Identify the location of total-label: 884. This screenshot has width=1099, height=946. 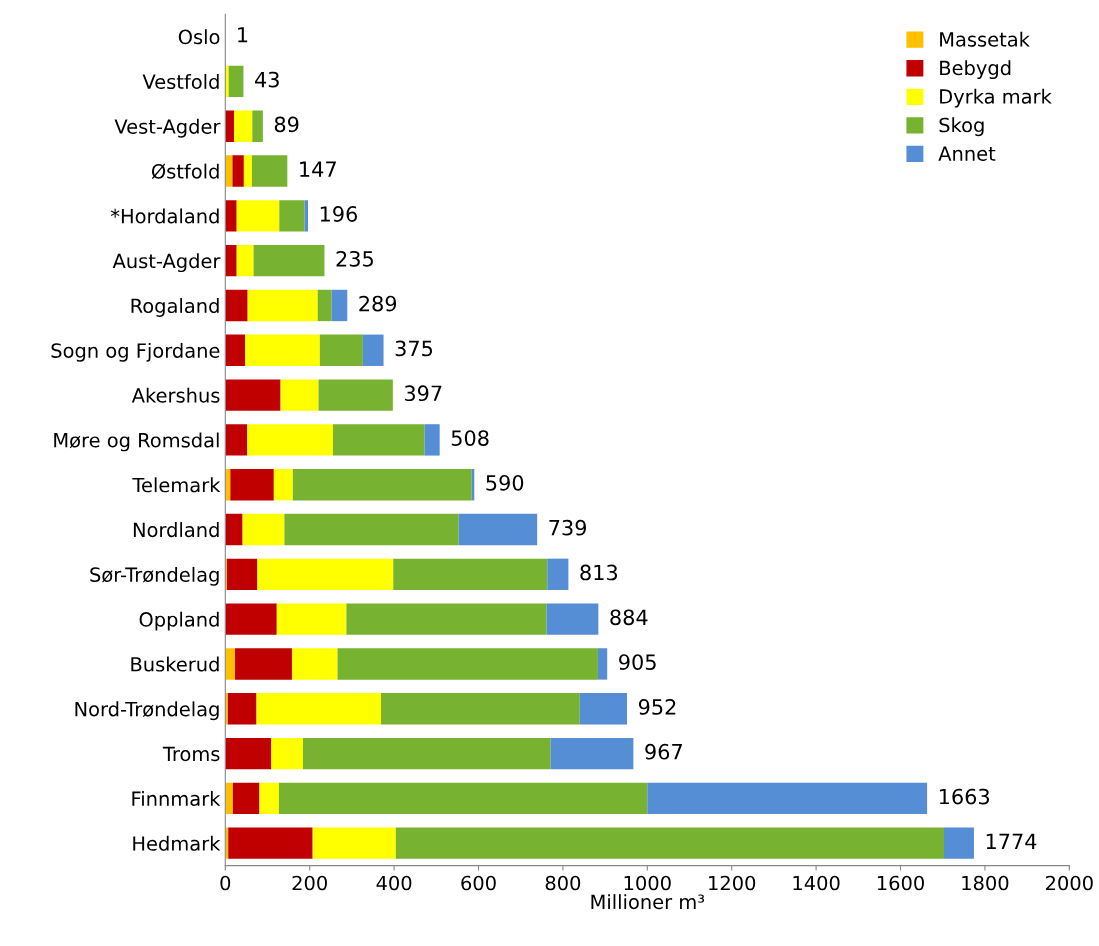
(629, 617).